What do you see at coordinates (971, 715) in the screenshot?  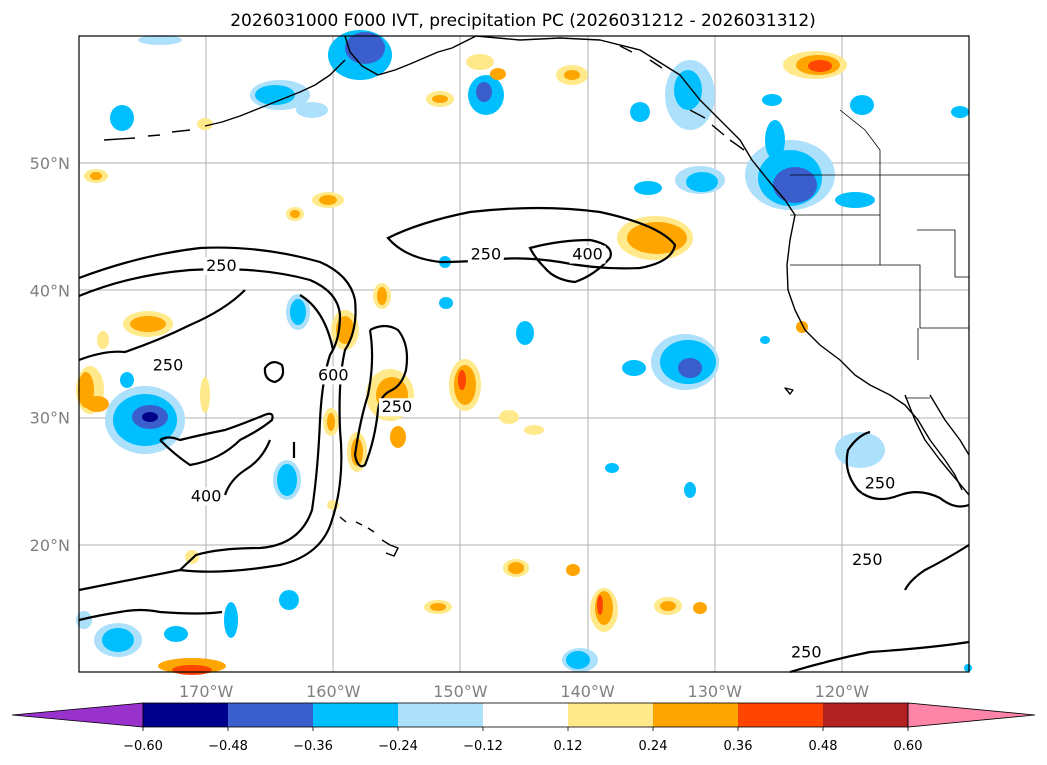 I see `colorbar-extend-high` at bounding box center [971, 715].